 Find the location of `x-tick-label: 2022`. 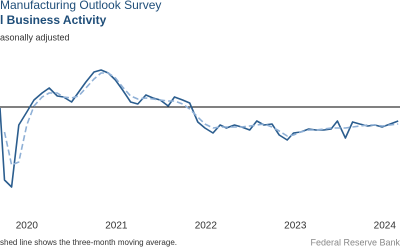

x-tick-label: 2022 is located at coordinates (206, 226).